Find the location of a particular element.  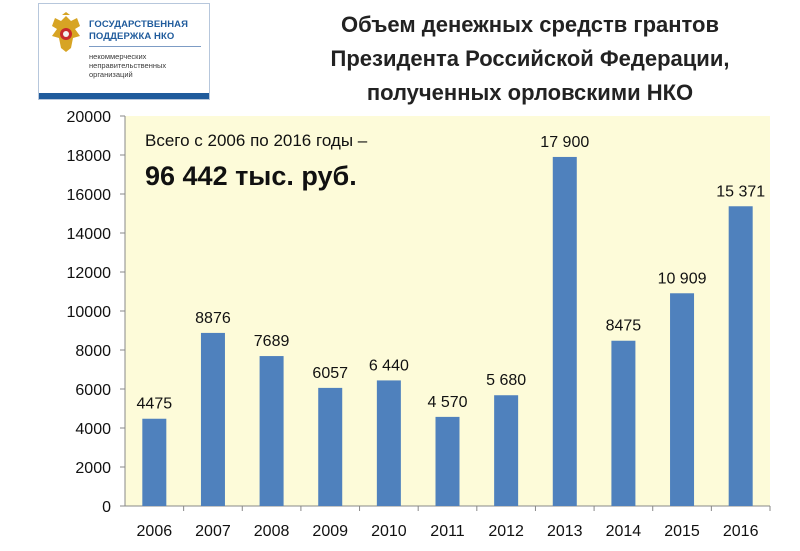

bar-value-label: 4475 is located at coordinates (155, 404).